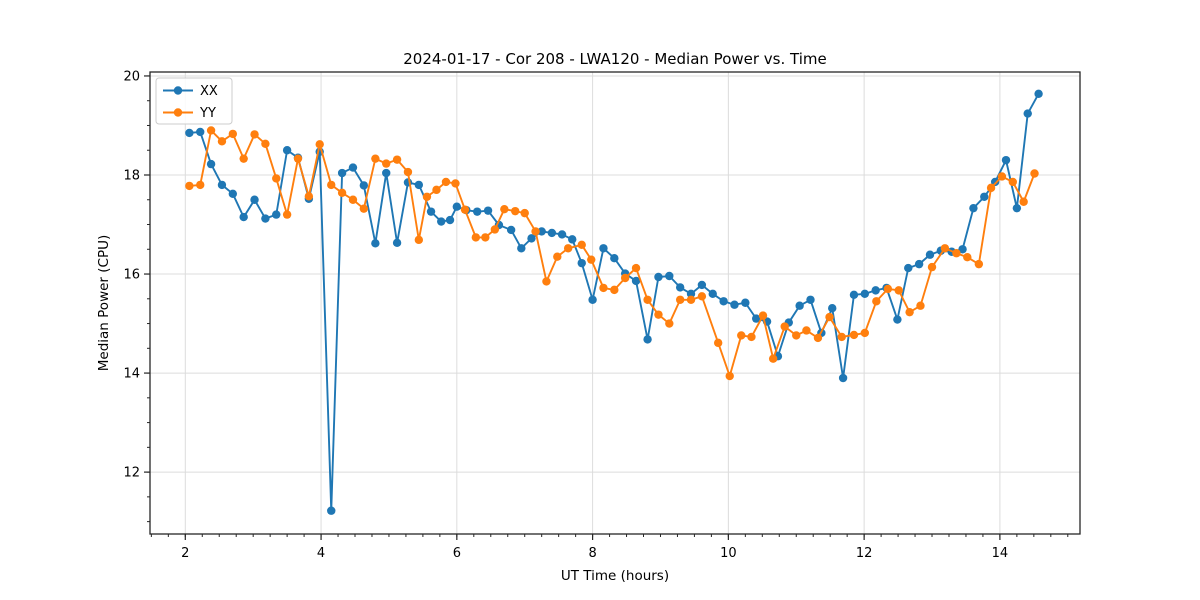  Describe the element at coordinates (131, 76) in the screenshot. I see `y-tick-label: 20` at that location.